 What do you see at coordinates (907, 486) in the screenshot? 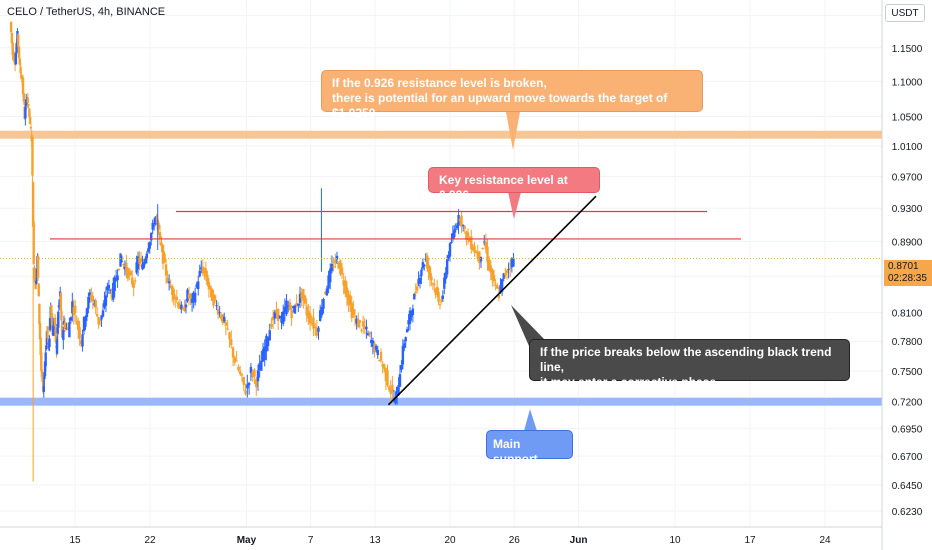
I see `y-tick-label: 0.6450` at bounding box center [907, 486].